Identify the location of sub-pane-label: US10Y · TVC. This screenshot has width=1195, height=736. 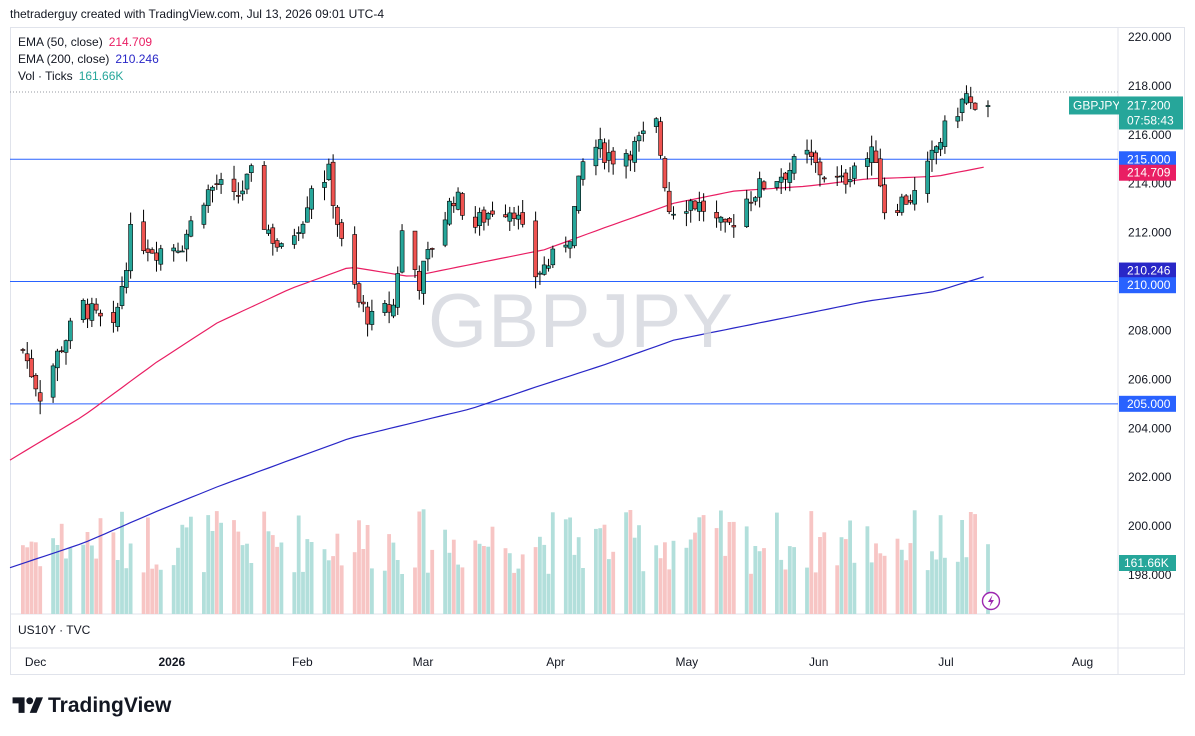
(54, 630).